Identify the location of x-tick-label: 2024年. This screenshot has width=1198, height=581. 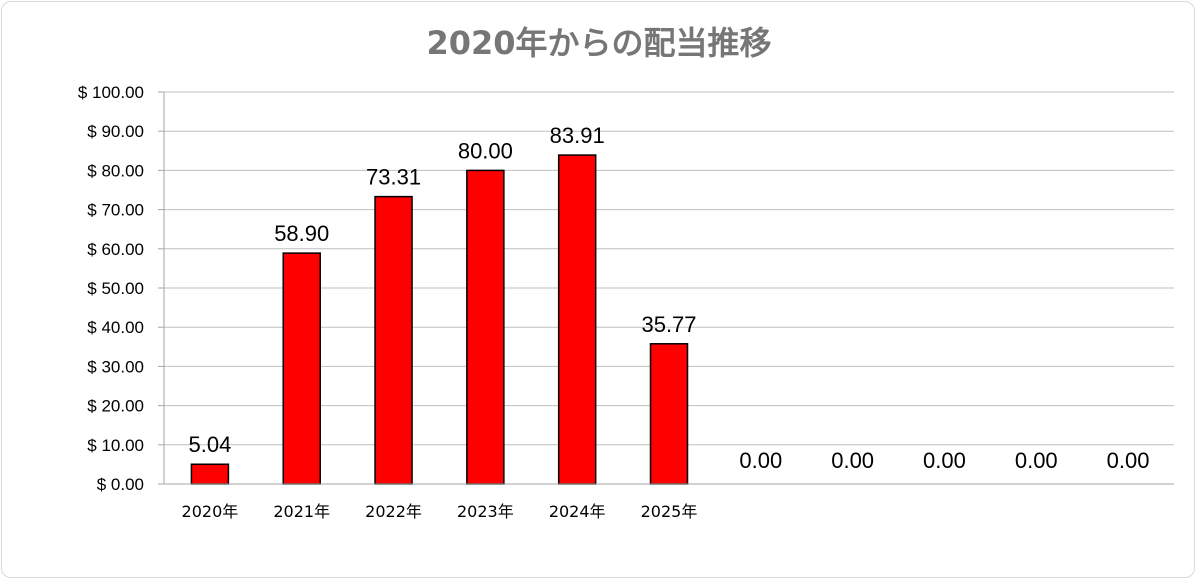
(577, 511).